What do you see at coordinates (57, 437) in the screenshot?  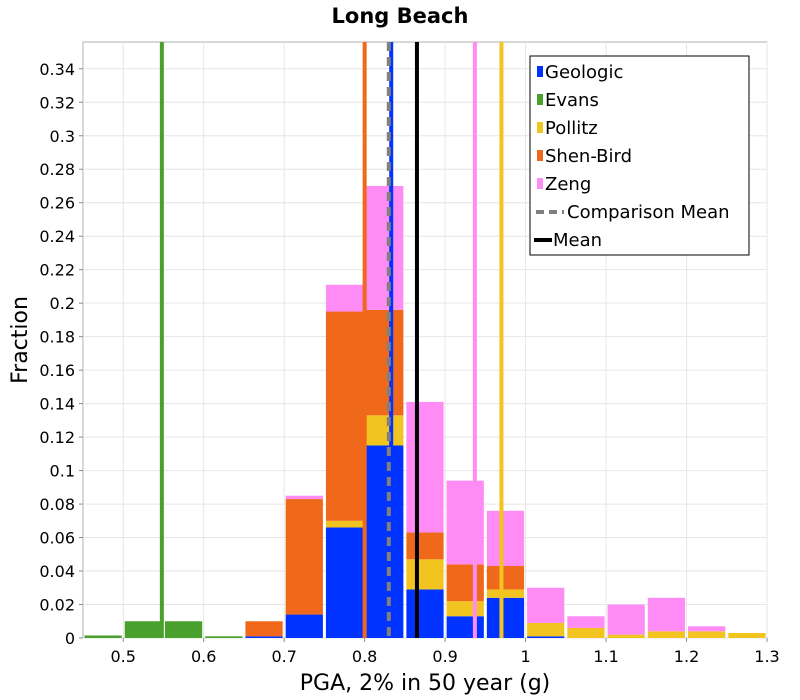 I see `y-tick-label: 0.12` at bounding box center [57, 437].